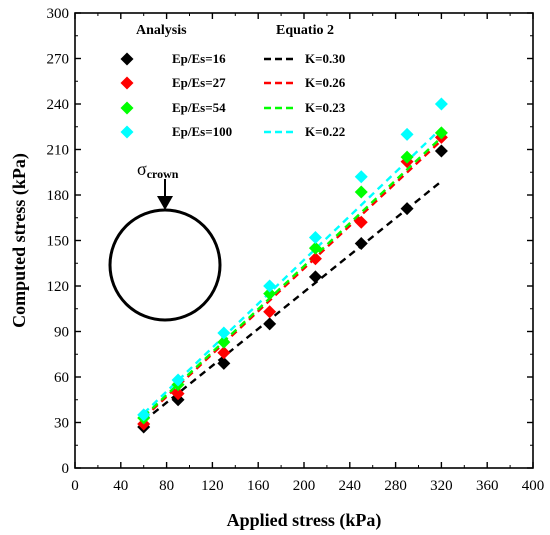 The width and height of the screenshot is (550, 535). Describe the element at coordinates (61, 424) in the screenshot. I see `y-tick-label: 30` at that location.